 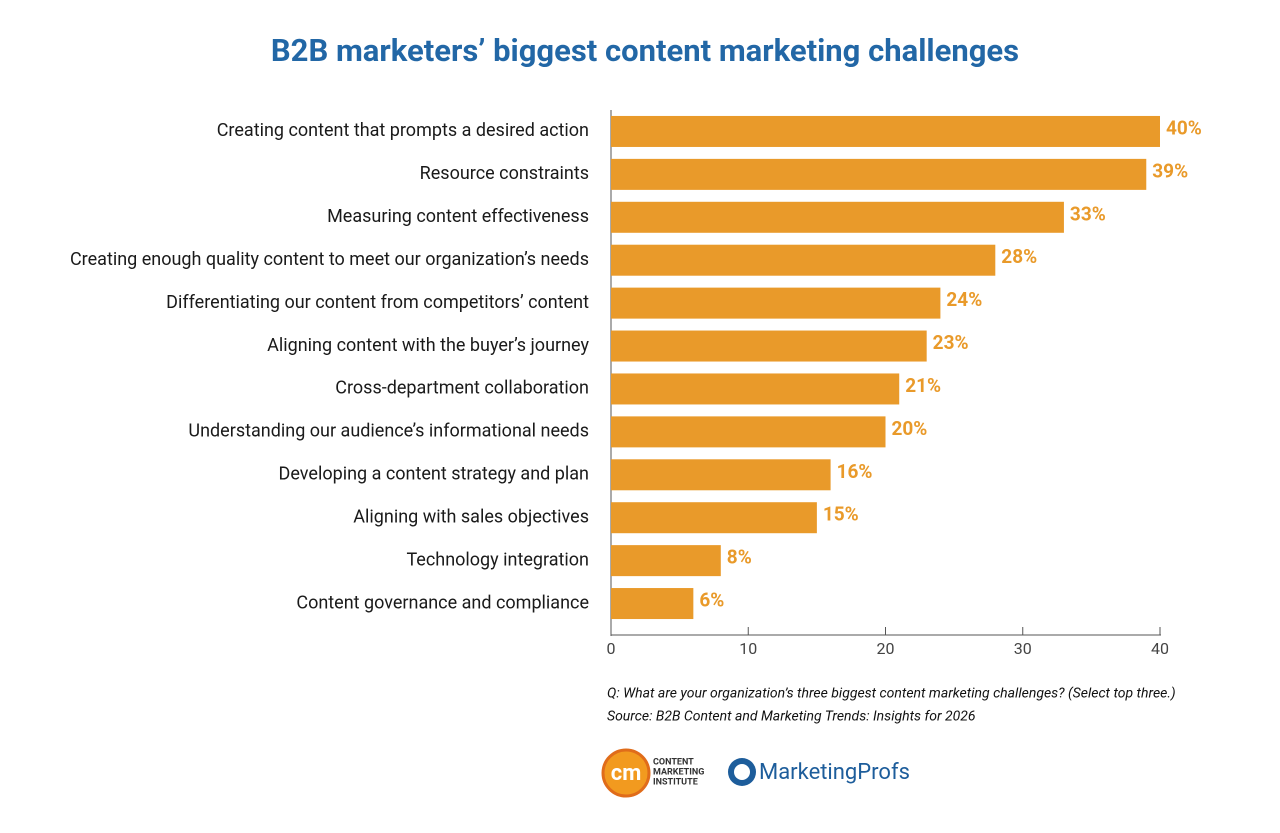 I want to click on cmi-logo-mark, so click(x=626, y=773).